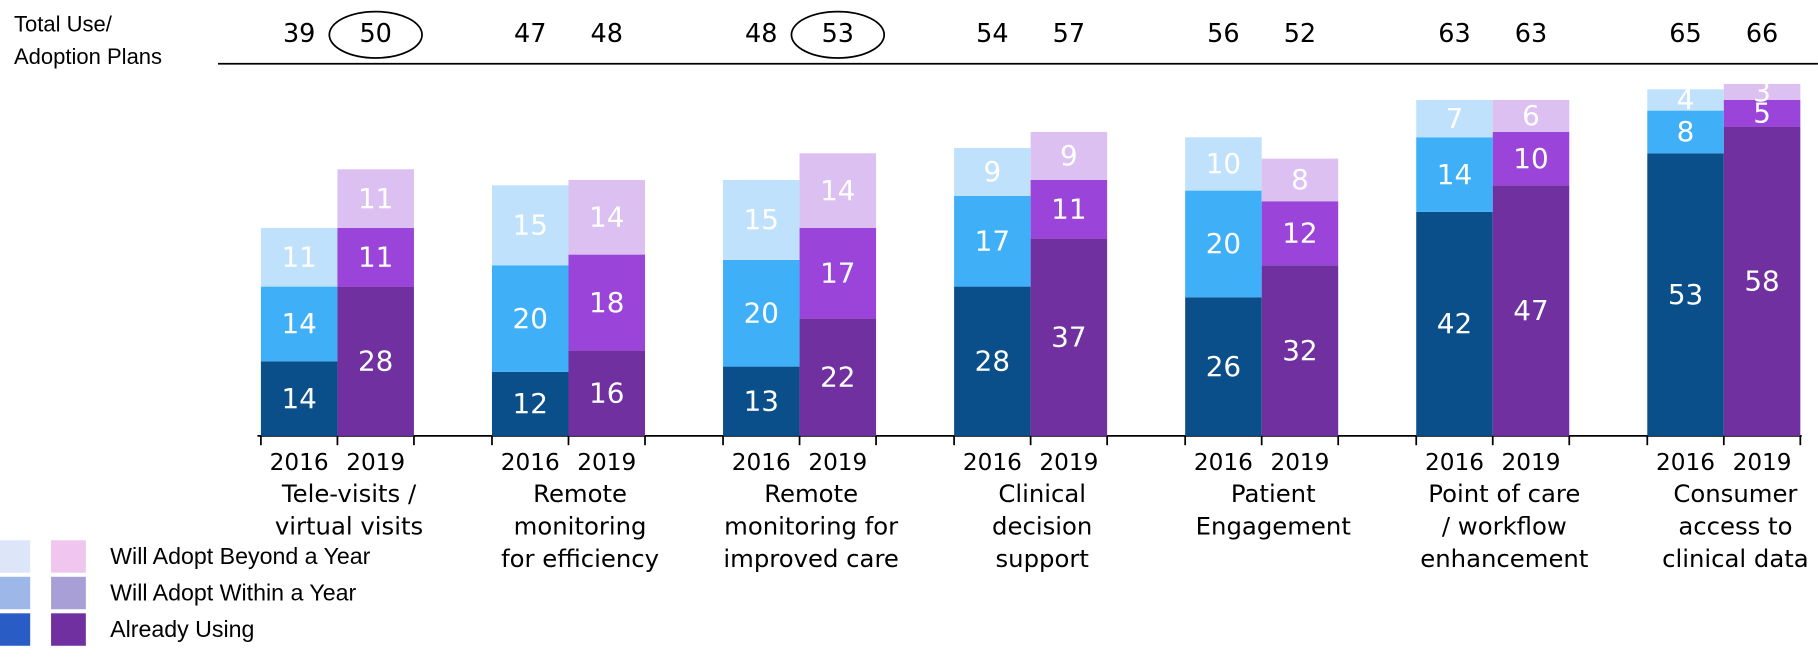 The height and width of the screenshot is (662, 1818). I want to click on group-label: Point of care, so click(1504, 493).